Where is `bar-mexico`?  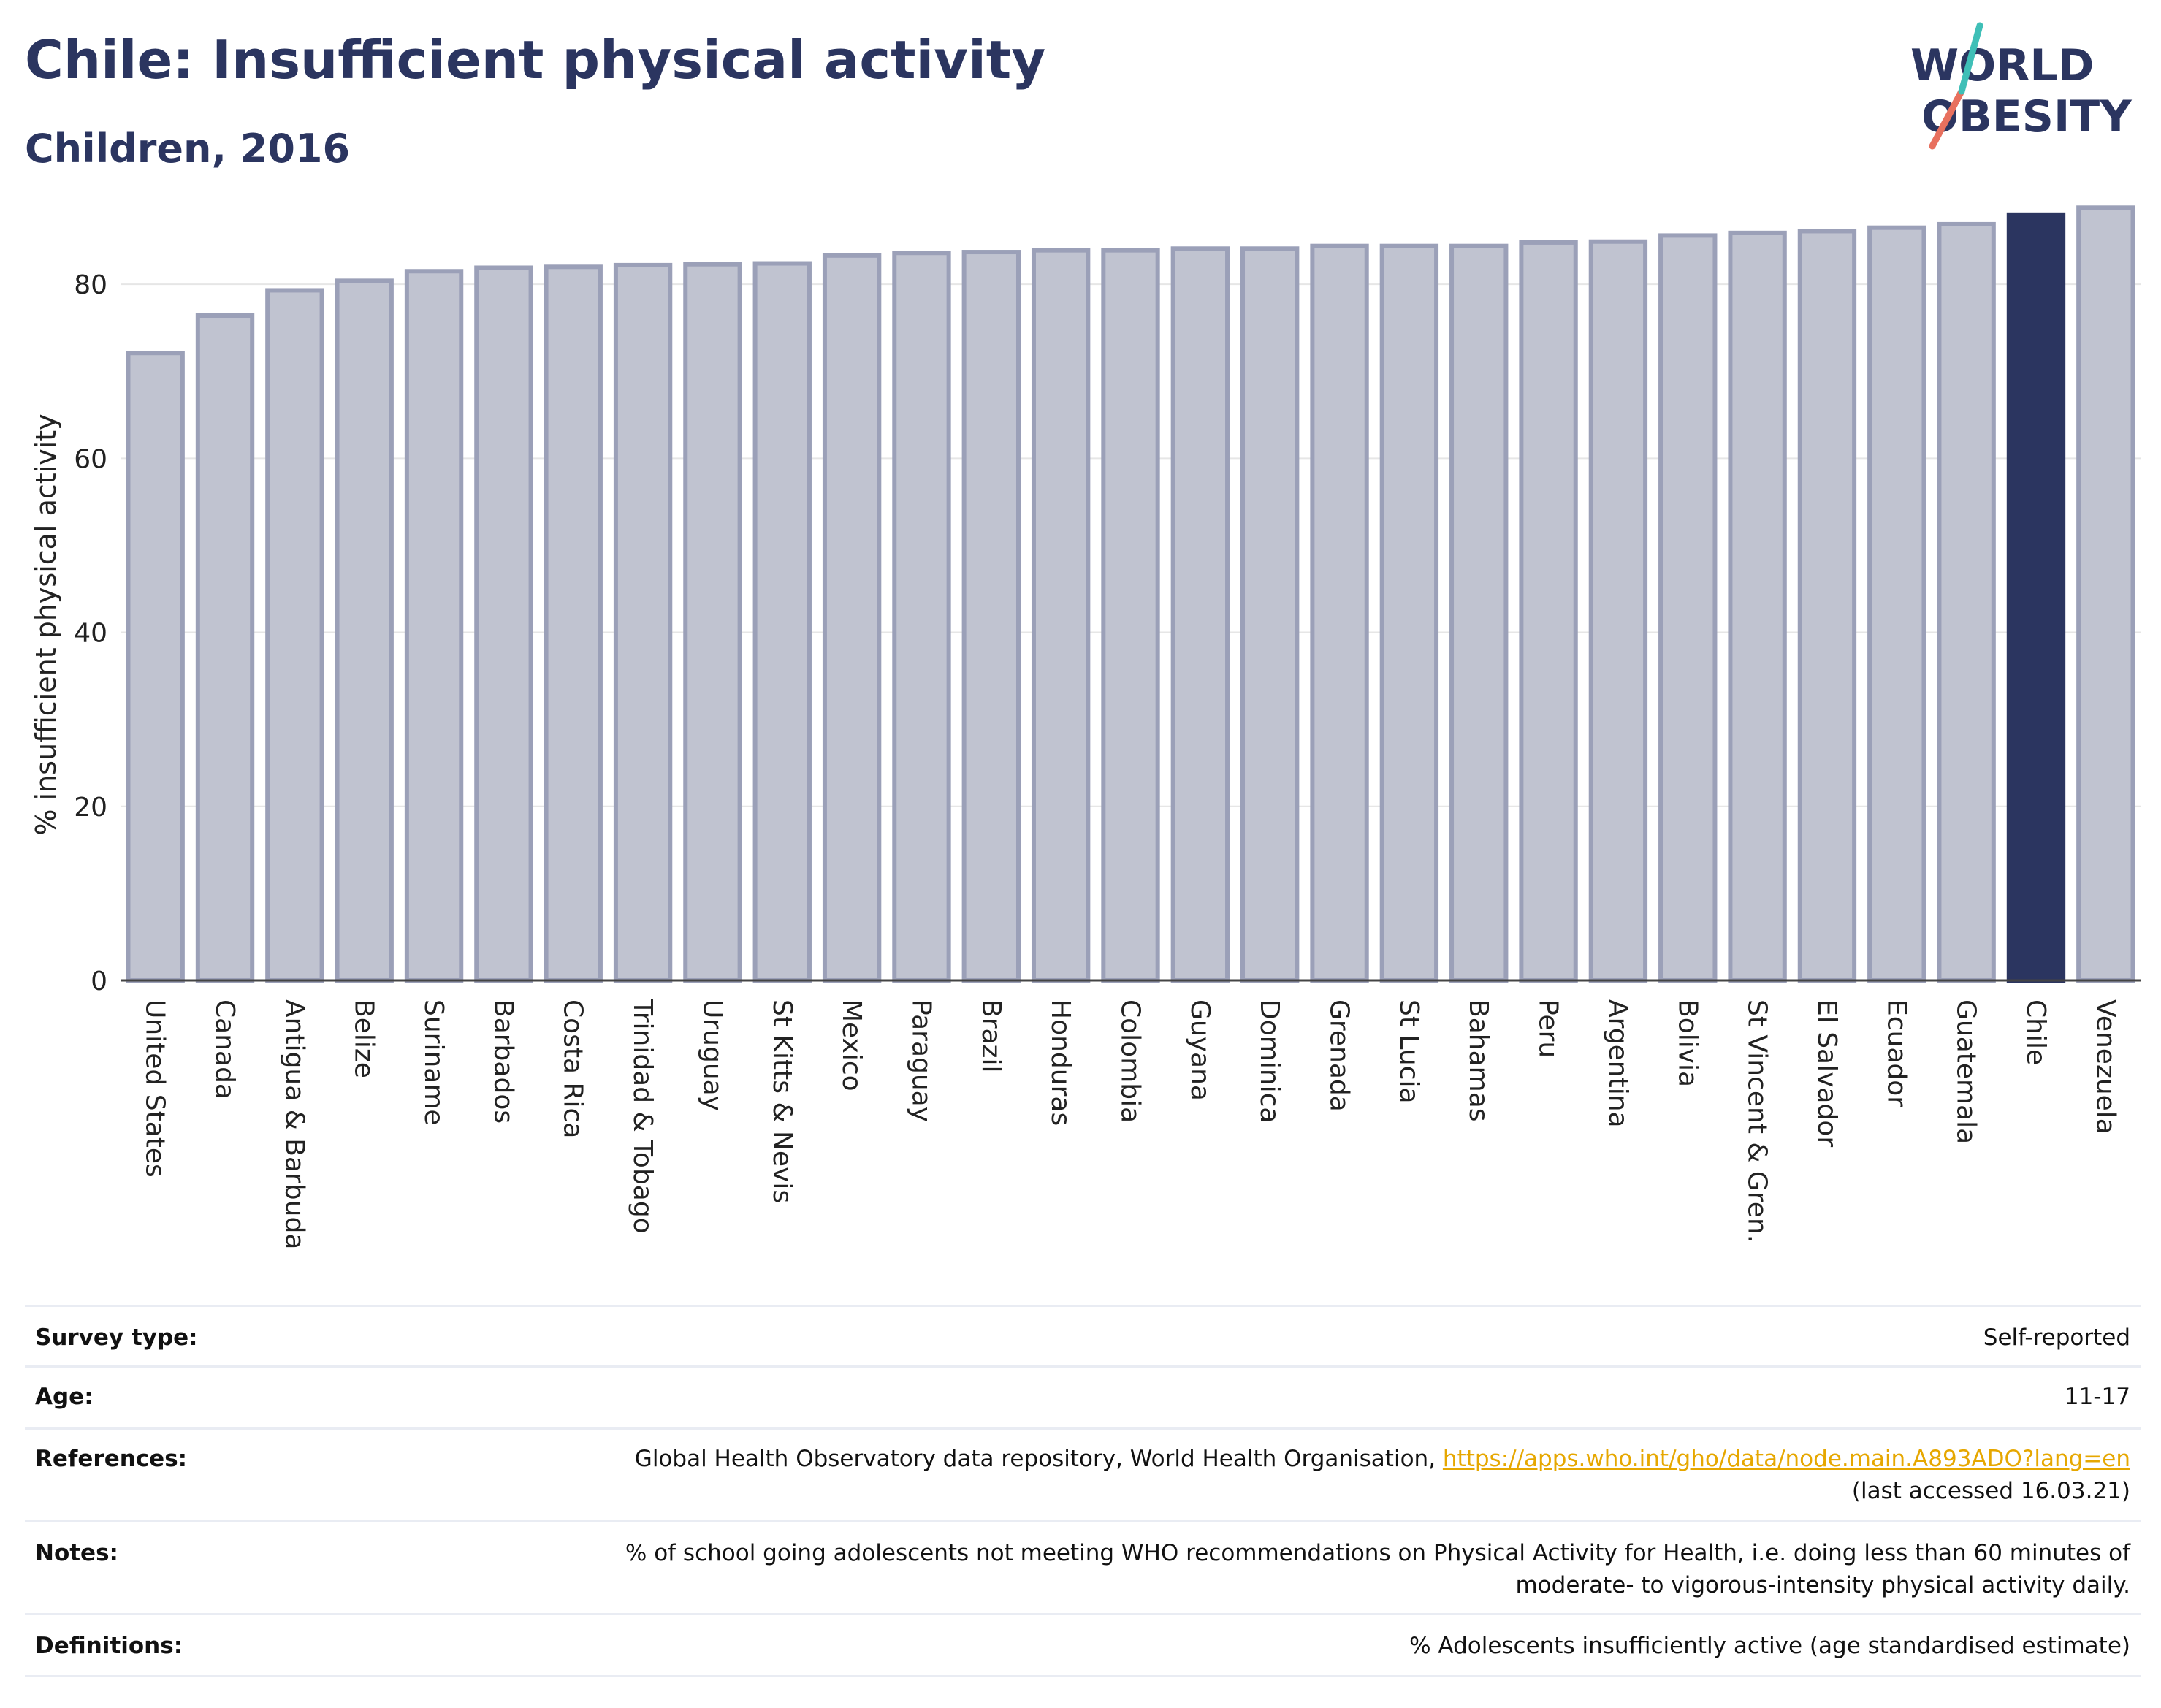 bar-mexico is located at coordinates (852, 618).